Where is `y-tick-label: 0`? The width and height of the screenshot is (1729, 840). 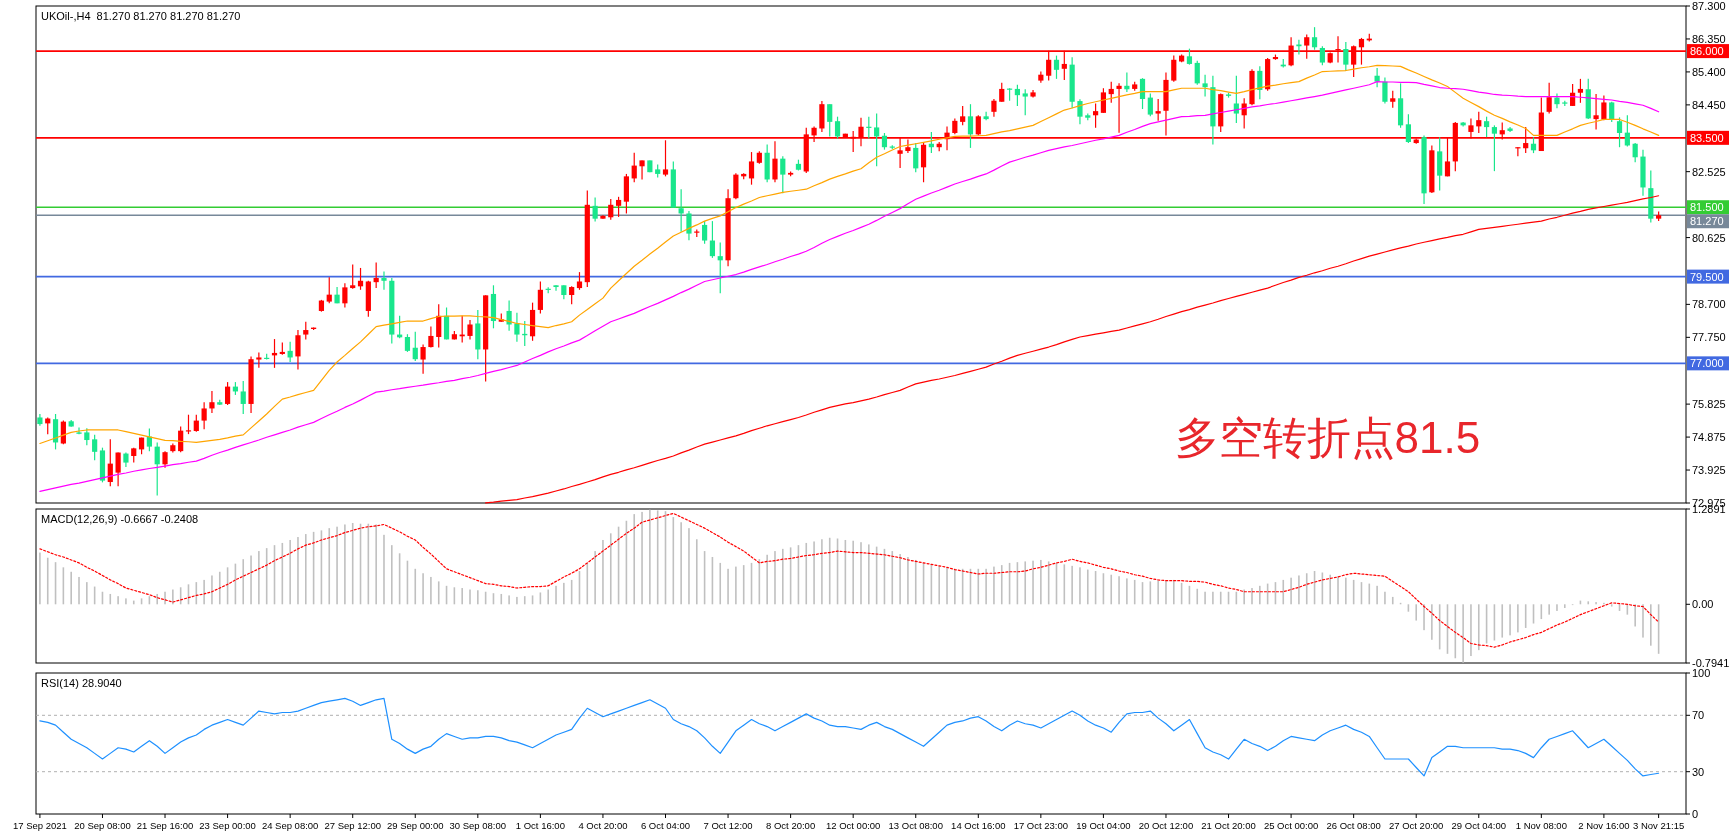
y-tick-label: 0 is located at coordinates (1695, 814).